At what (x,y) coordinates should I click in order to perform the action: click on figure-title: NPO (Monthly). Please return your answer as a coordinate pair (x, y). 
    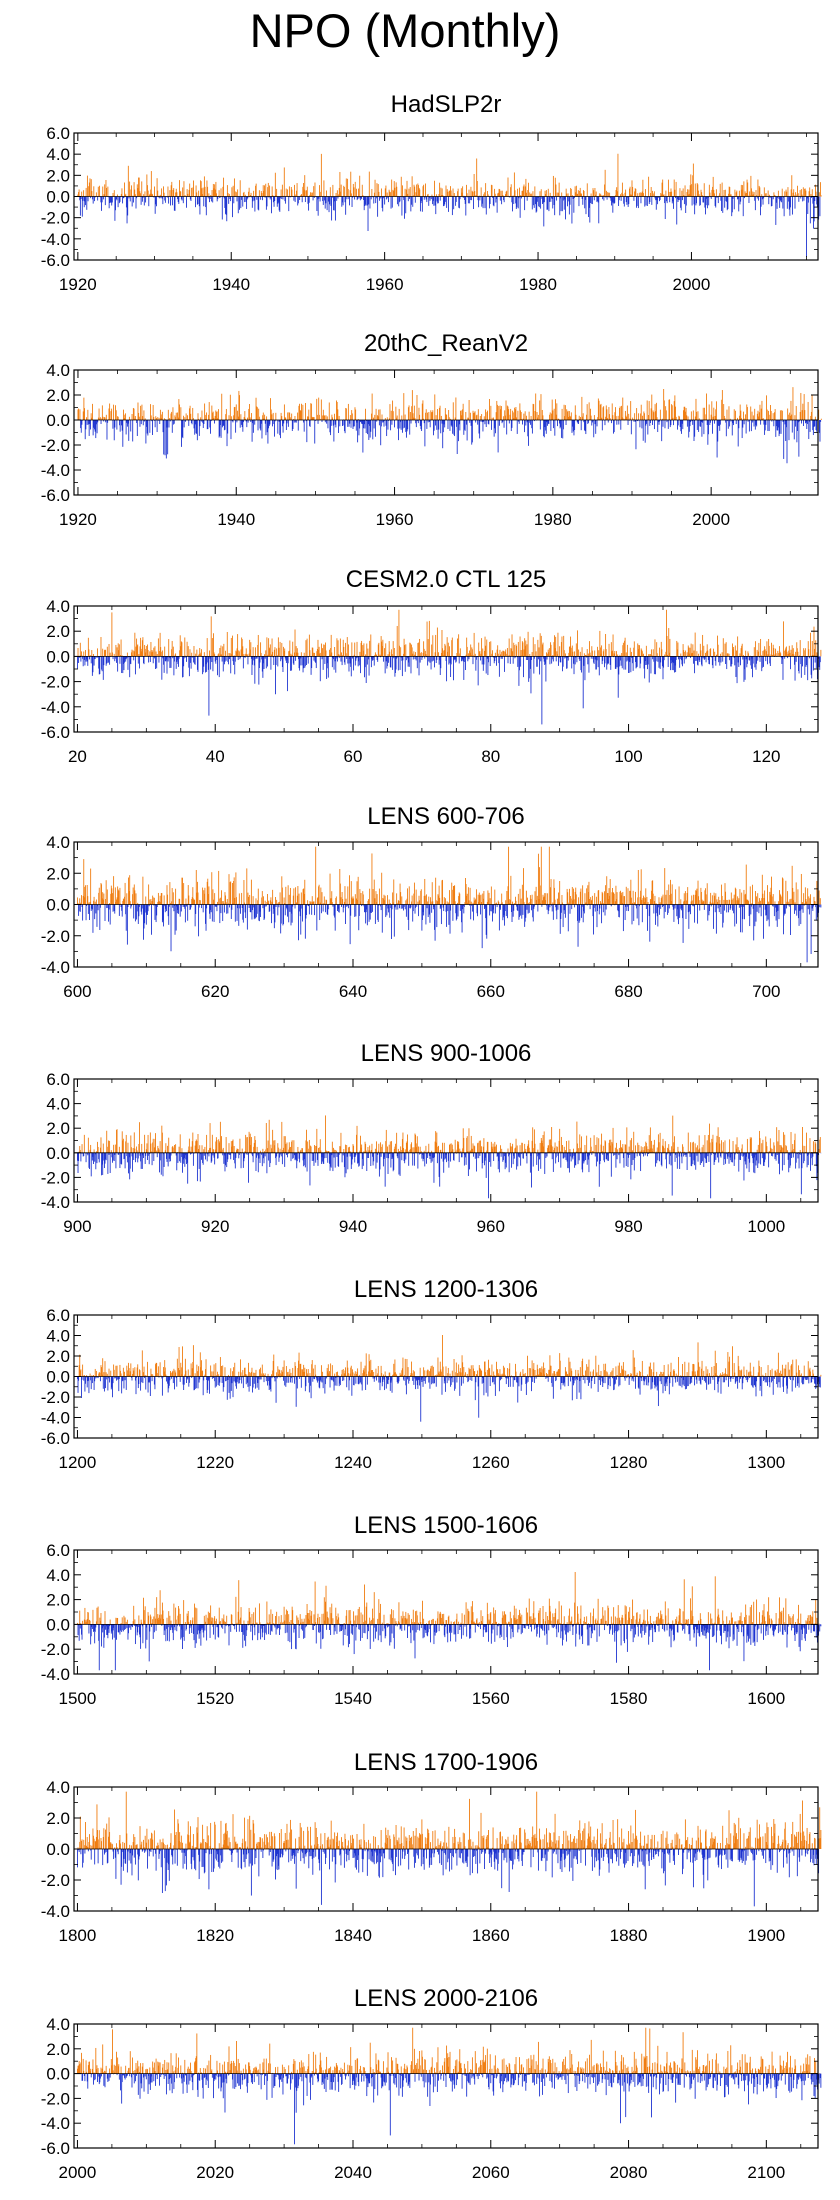
    Looking at the image, I should click on (405, 30).